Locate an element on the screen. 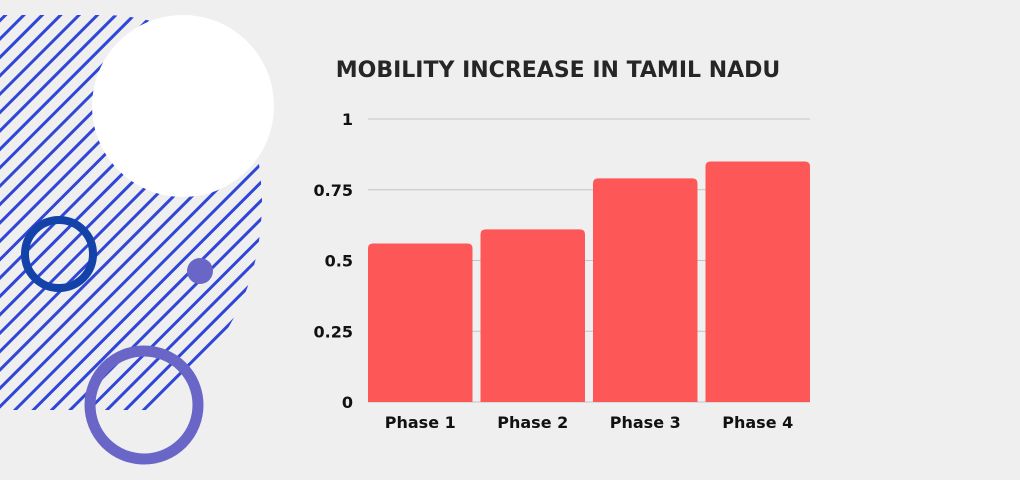 This screenshot has height=480, width=1020. purple-ring is located at coordinates (144, 405).